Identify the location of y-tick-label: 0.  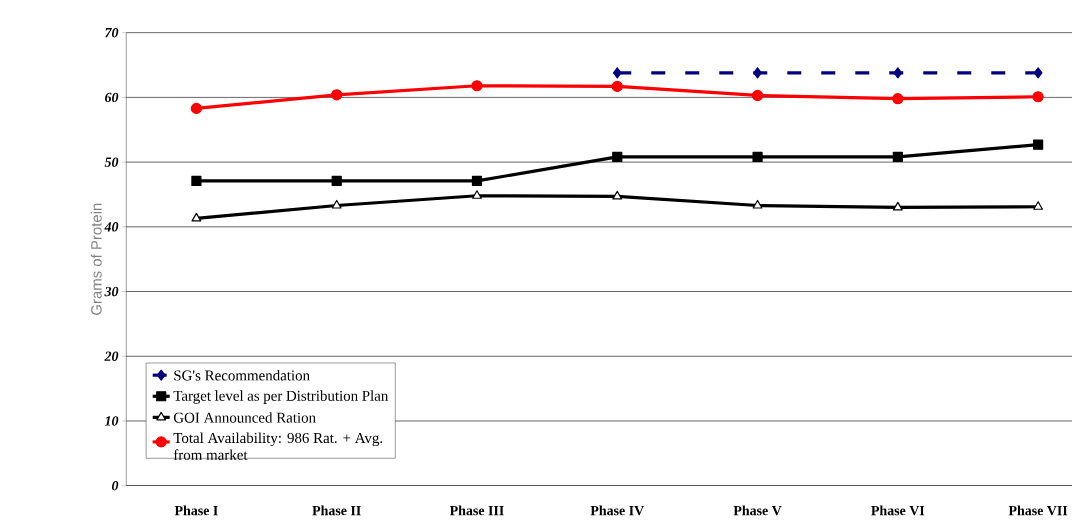
(115, 485).